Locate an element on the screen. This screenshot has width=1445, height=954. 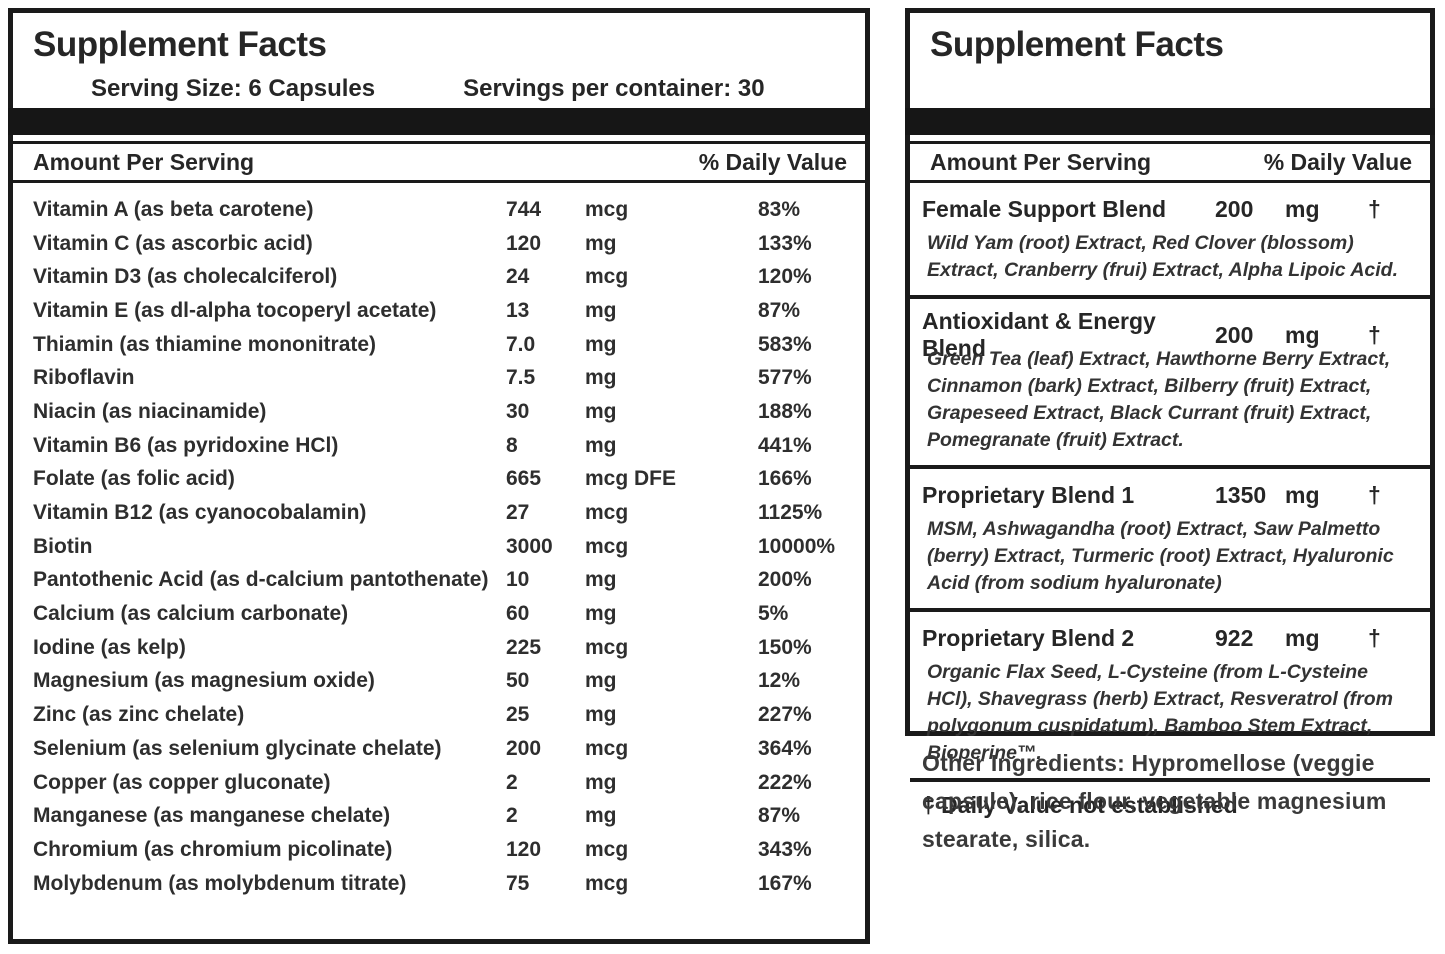
nutrient-dv: 10000% is located at coordinates (797, 546).